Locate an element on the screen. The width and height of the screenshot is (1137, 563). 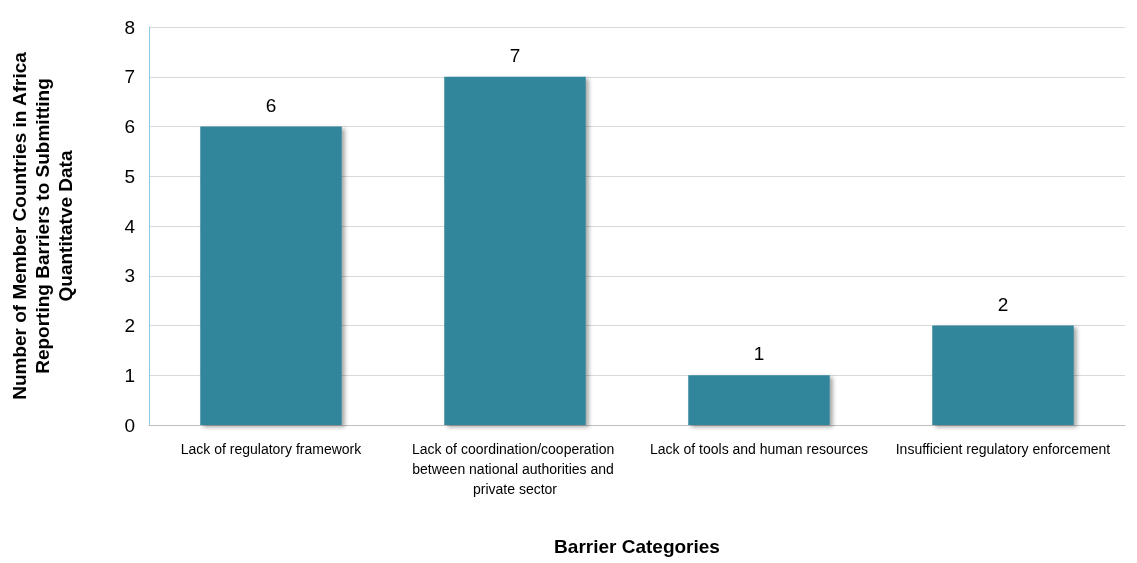
y-tick-label: 5 is located at coordinates (129, 176).